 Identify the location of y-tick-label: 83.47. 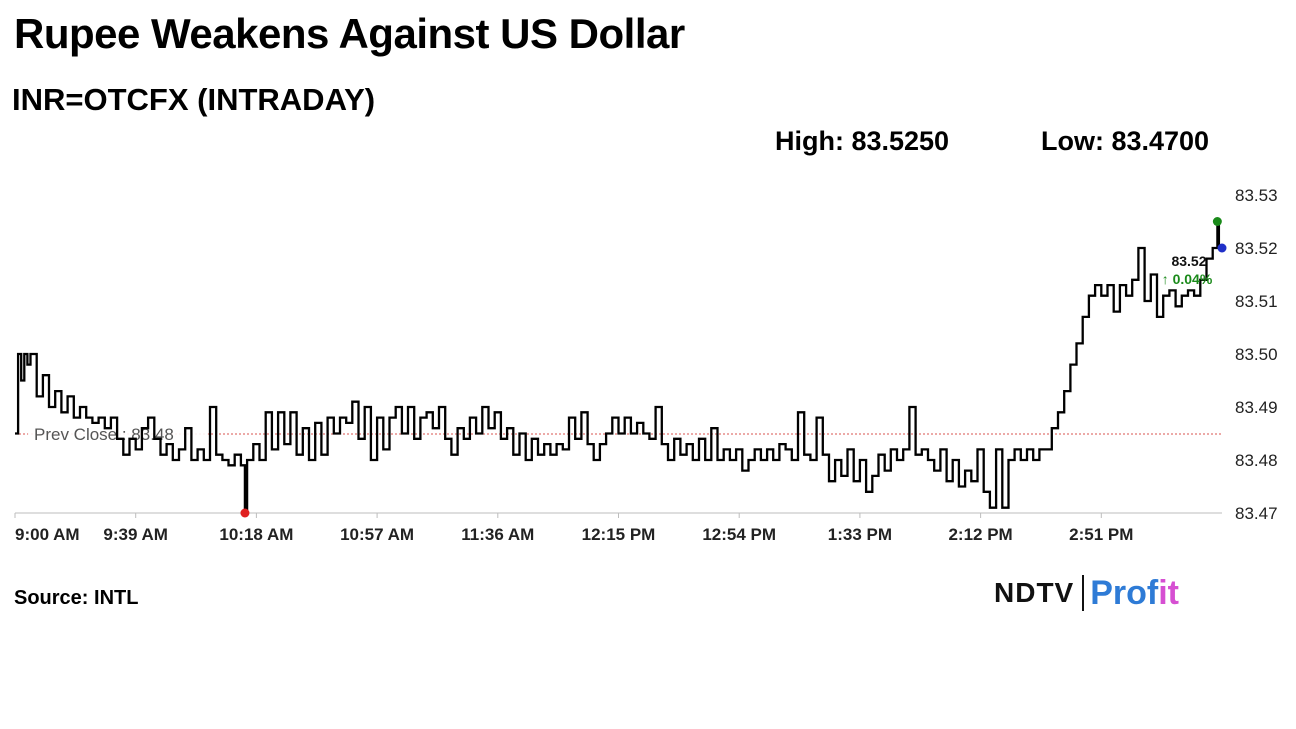
(1256, 513).